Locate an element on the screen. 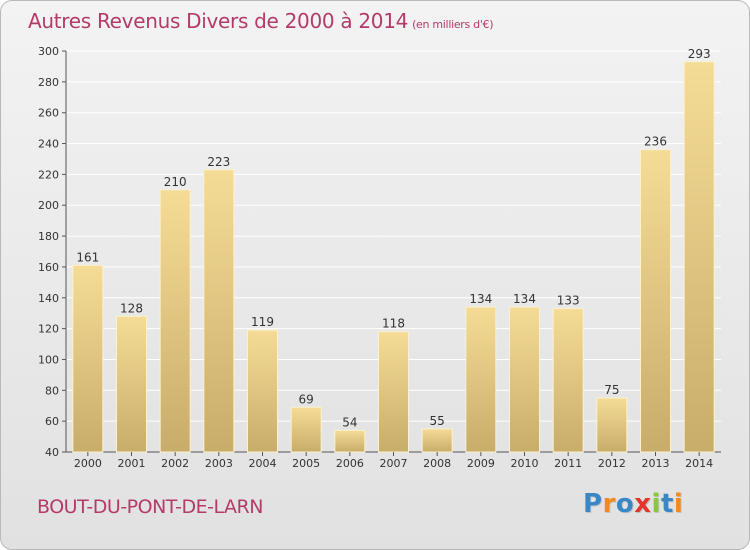 This screenshot has width=750, height=550. logo-letter: P is located at coordinates (593, 504).